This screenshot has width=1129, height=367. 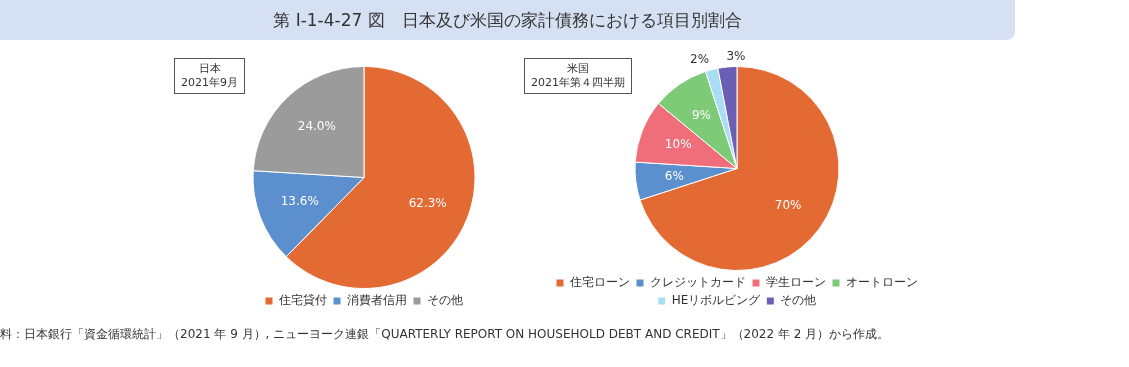 What do you see at coordinates (316, 126) in the screenshot?
I see `data-label: 24.0%` at bounding box center [316, 126].